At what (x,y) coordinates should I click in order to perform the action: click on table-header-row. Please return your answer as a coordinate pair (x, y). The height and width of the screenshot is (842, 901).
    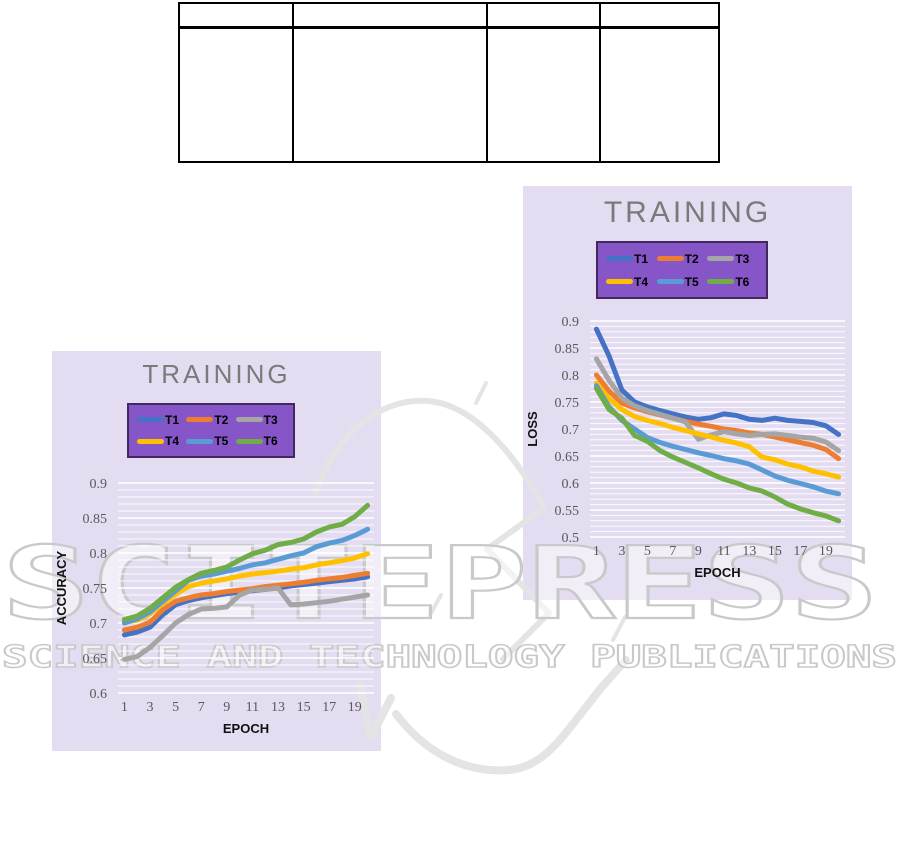
    Looking at the image, I should click on (449, 15).